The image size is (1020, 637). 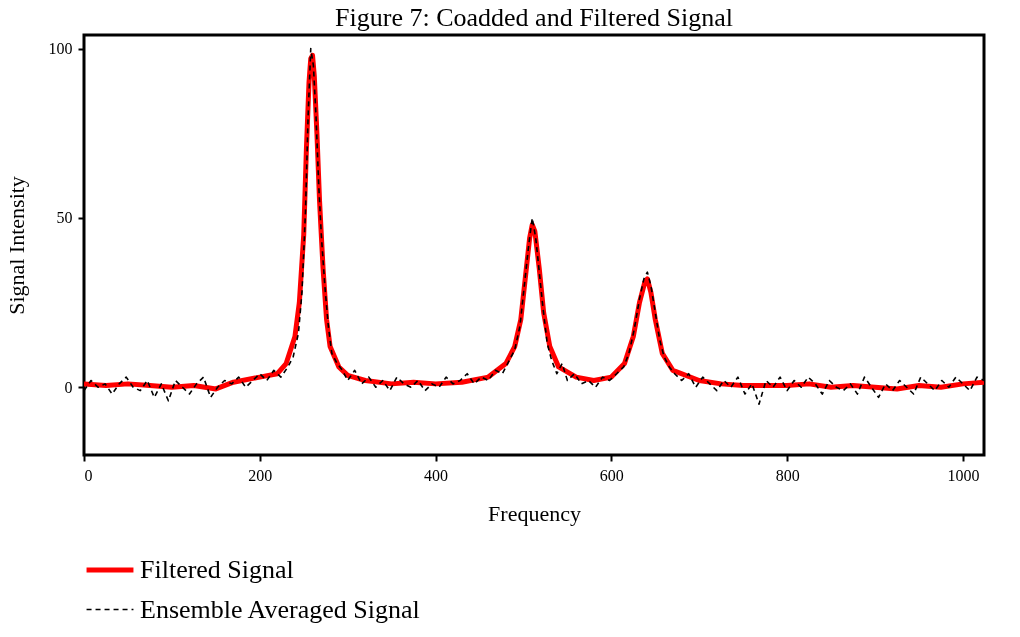 What do you see at coordinates (217, 569) in the screenshot?
I see `legend-label: Filtered Signal` at bounding box center [217, 569].